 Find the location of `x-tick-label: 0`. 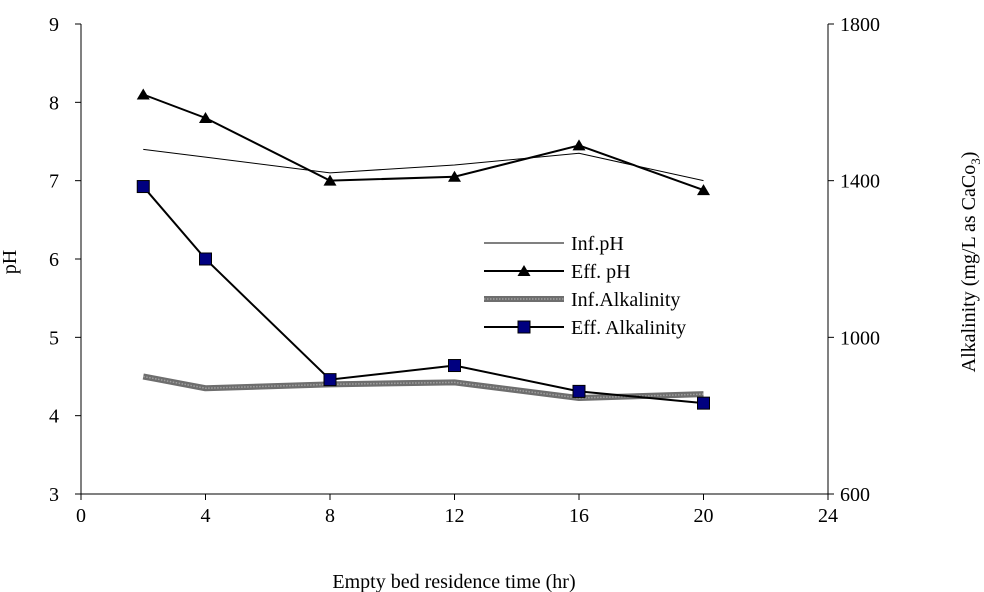

x-tick-label: 0 is located at coordinates (81, 516).